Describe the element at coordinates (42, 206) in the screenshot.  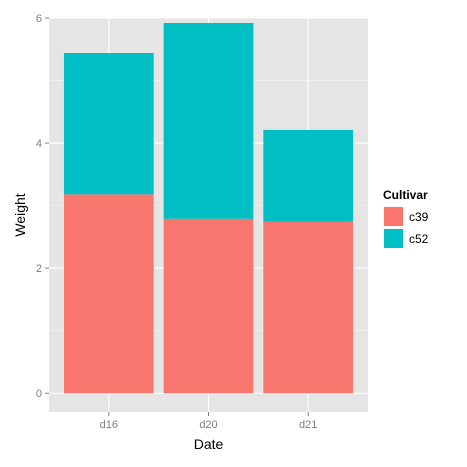
I see `y-axis-ticks: 0 2 4 6` at that location.